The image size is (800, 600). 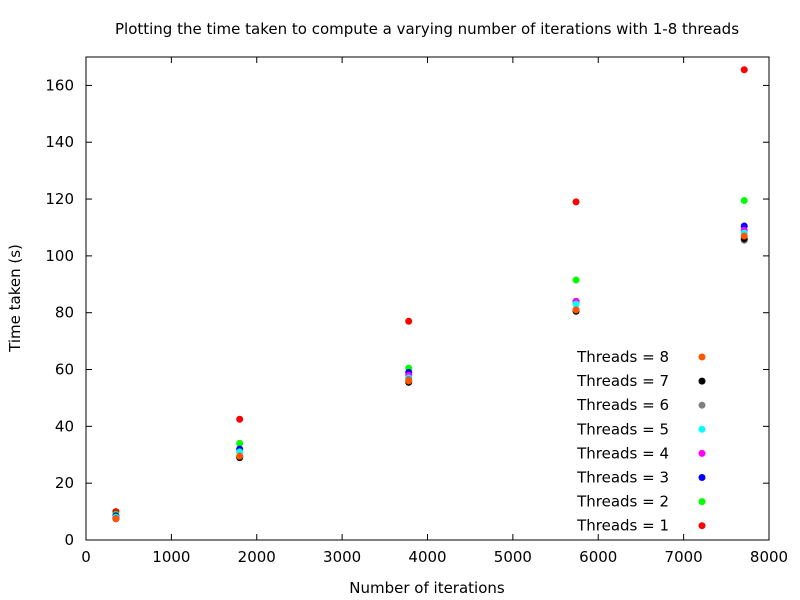 What do you see at coordinates (622, 381) in the screenshot?
I see `legend-entry-label: Threads = 7` at bounding box center [622, 381].